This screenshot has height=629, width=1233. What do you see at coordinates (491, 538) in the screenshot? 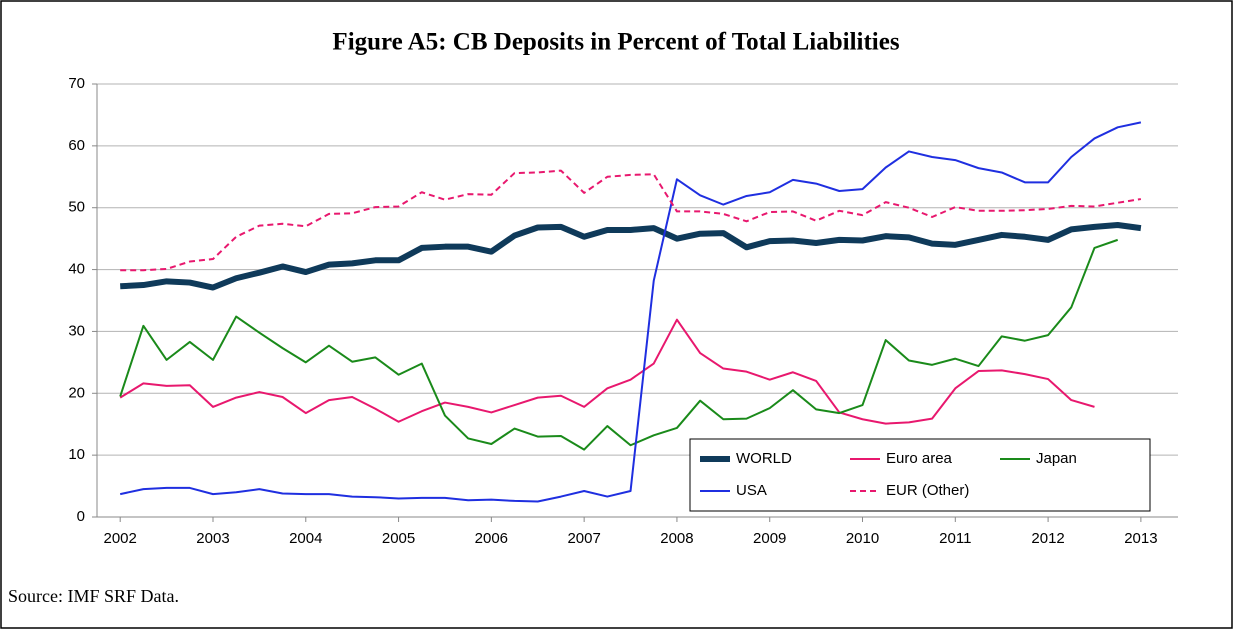
I see `x-tick-label: 2006` at bounding box center [491, 538].